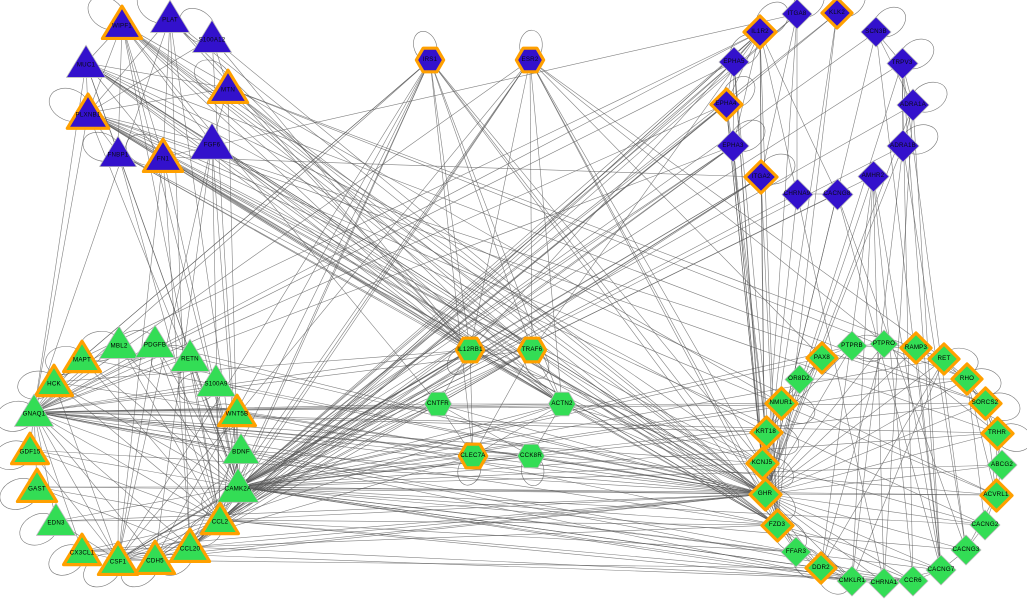 The width and height of the screenshot is (1027, 600). I want to click on graph-node-epha4: EPHA4, so click(726, 104).